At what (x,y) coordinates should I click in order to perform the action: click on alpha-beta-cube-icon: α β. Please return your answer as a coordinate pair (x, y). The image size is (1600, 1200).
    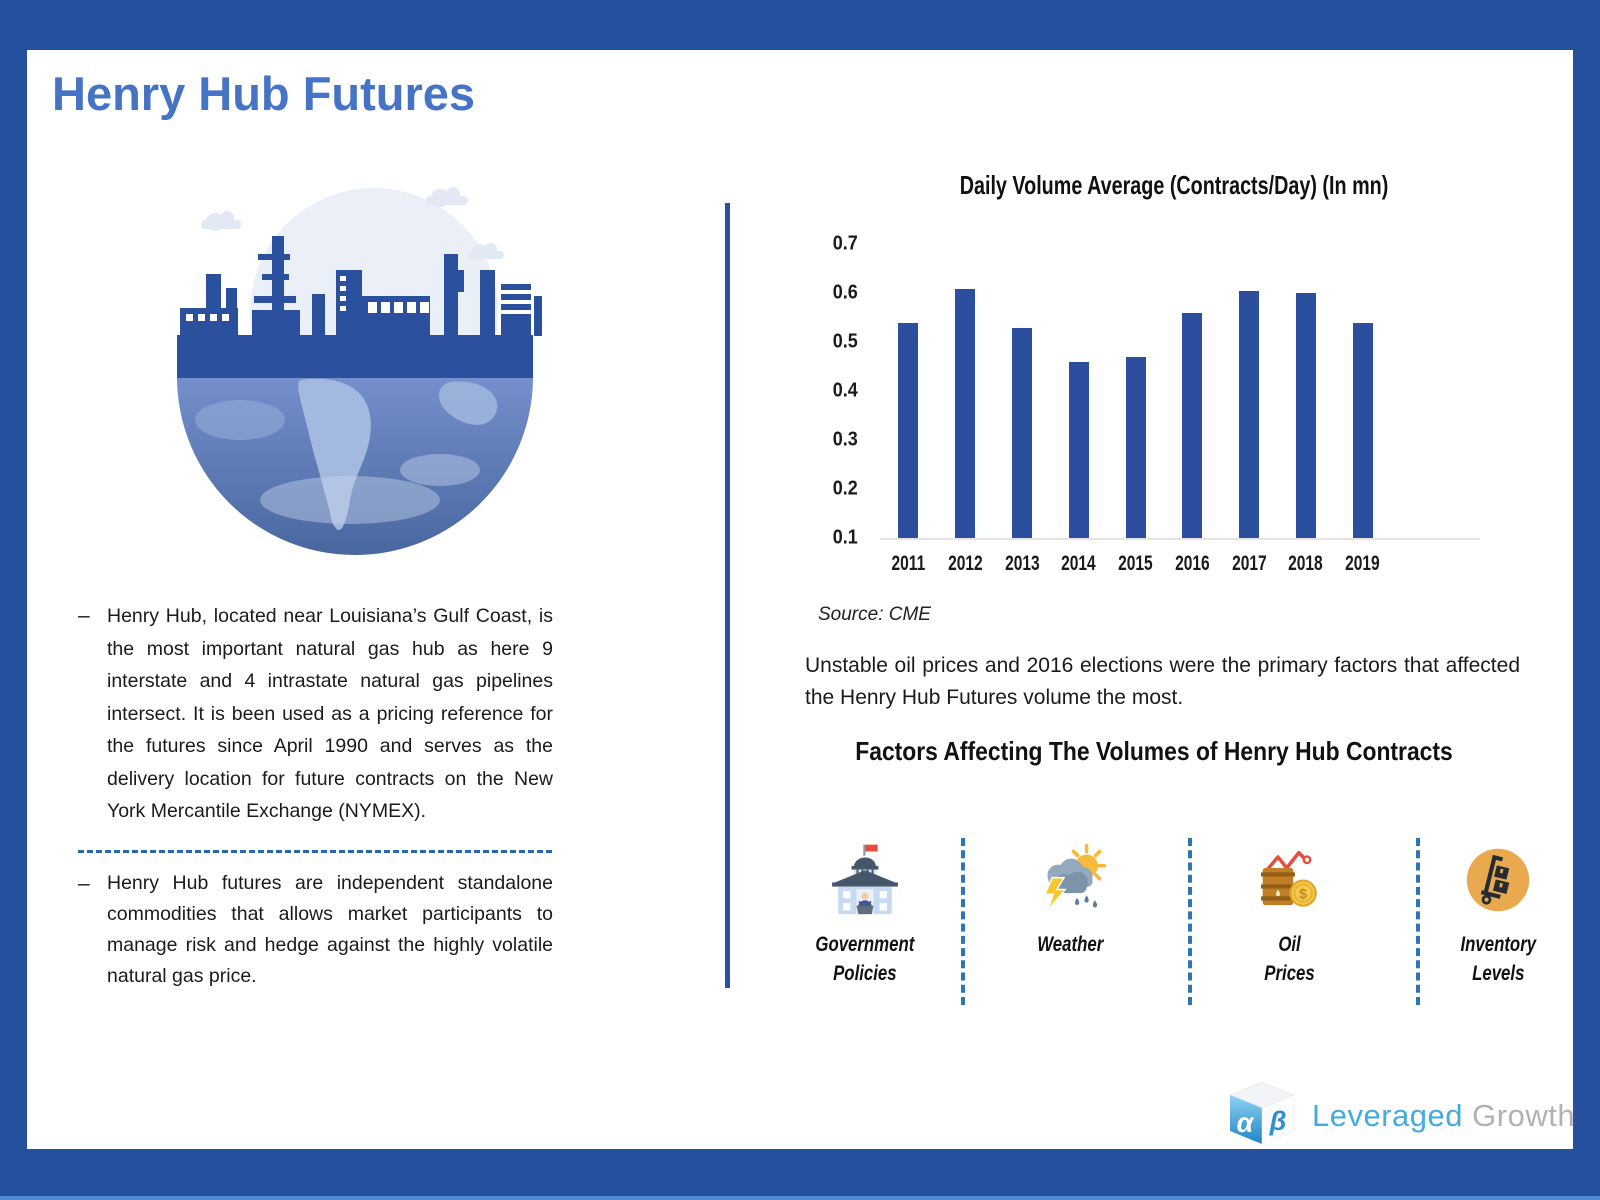
    Looking at the image, I should click on (1262, 1115).